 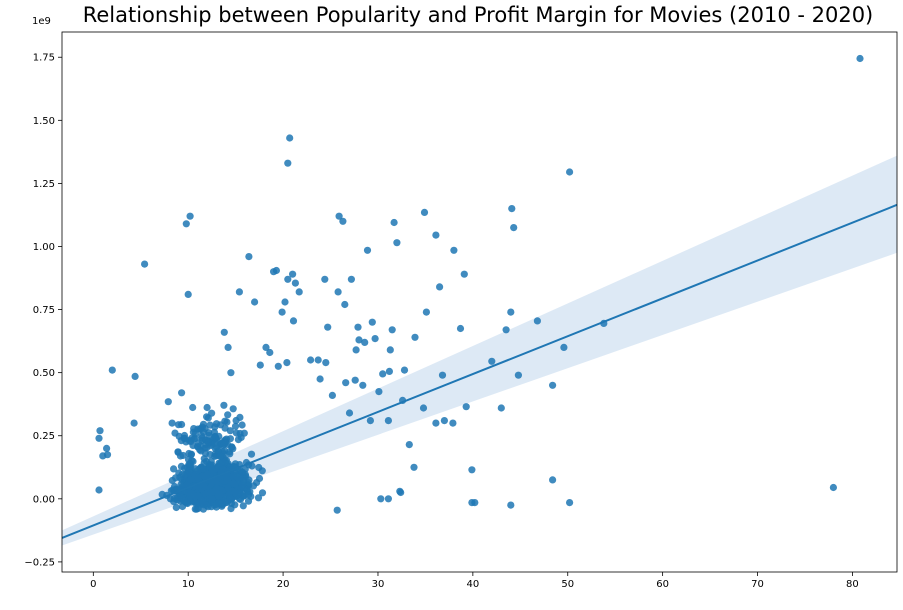 I want to click on x-tick-label: 50, so click(x=567, y=584).